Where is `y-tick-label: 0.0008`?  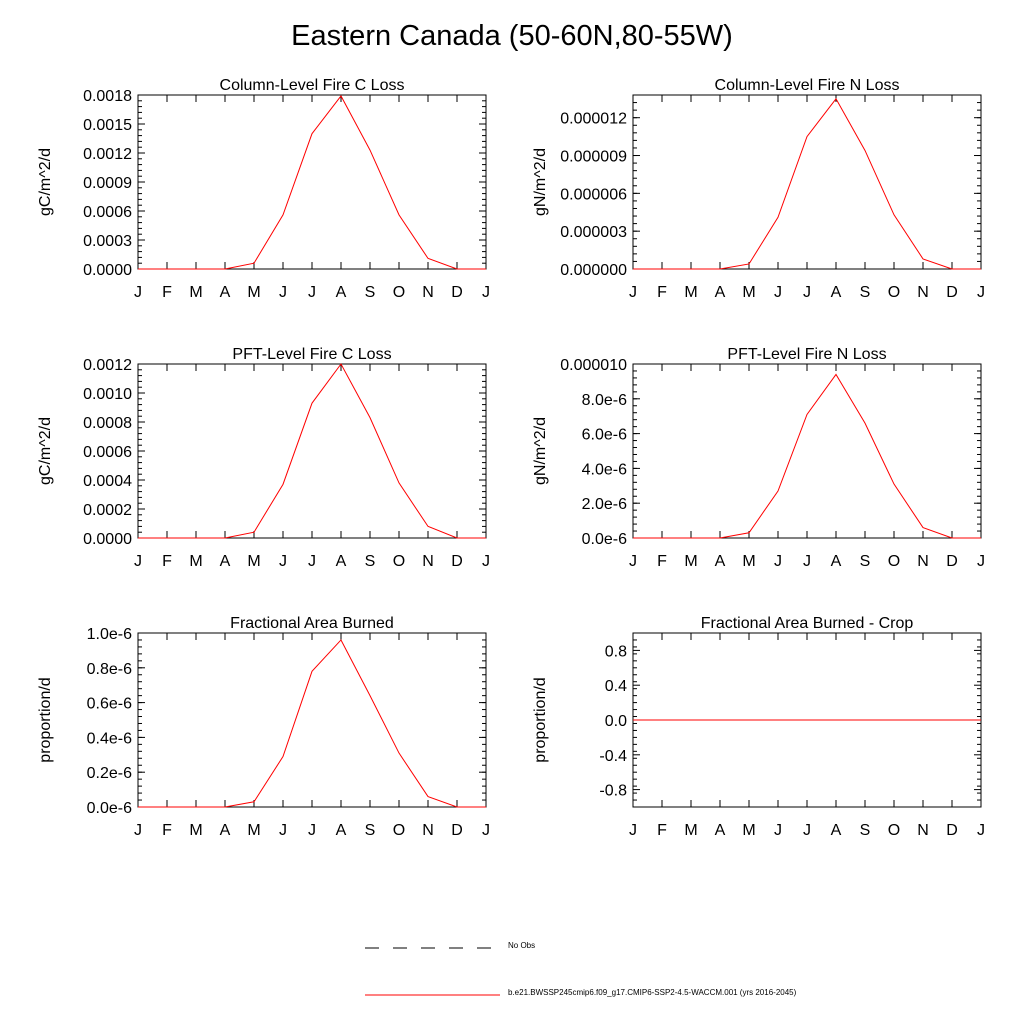 y-tick-label: 0.0008 is located at coordinates (107, 423).